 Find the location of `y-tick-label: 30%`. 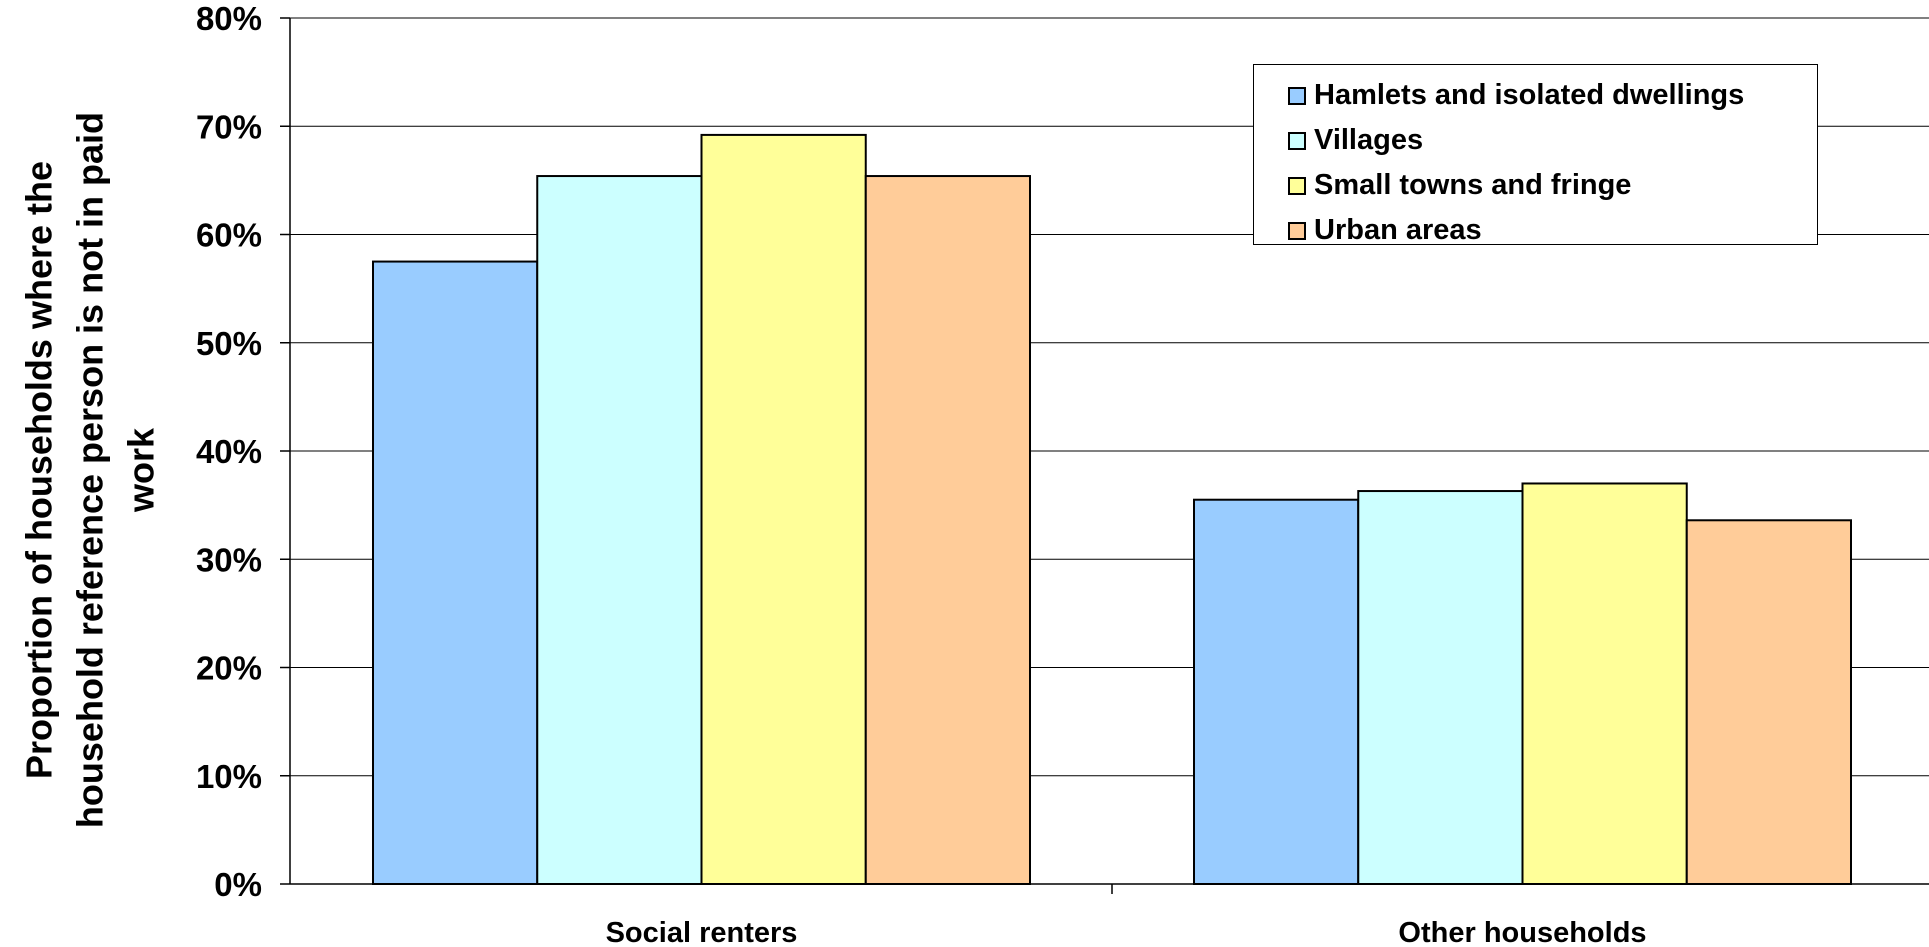

y-tick-label: 30% is located at coordinates (229, 559).